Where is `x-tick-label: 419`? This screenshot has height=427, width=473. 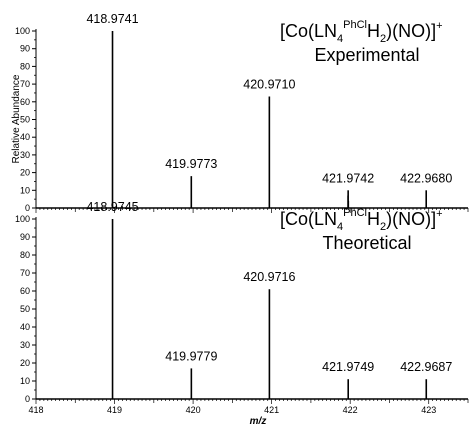
x-tick-label: 419 is located at coordinates (114, 410).